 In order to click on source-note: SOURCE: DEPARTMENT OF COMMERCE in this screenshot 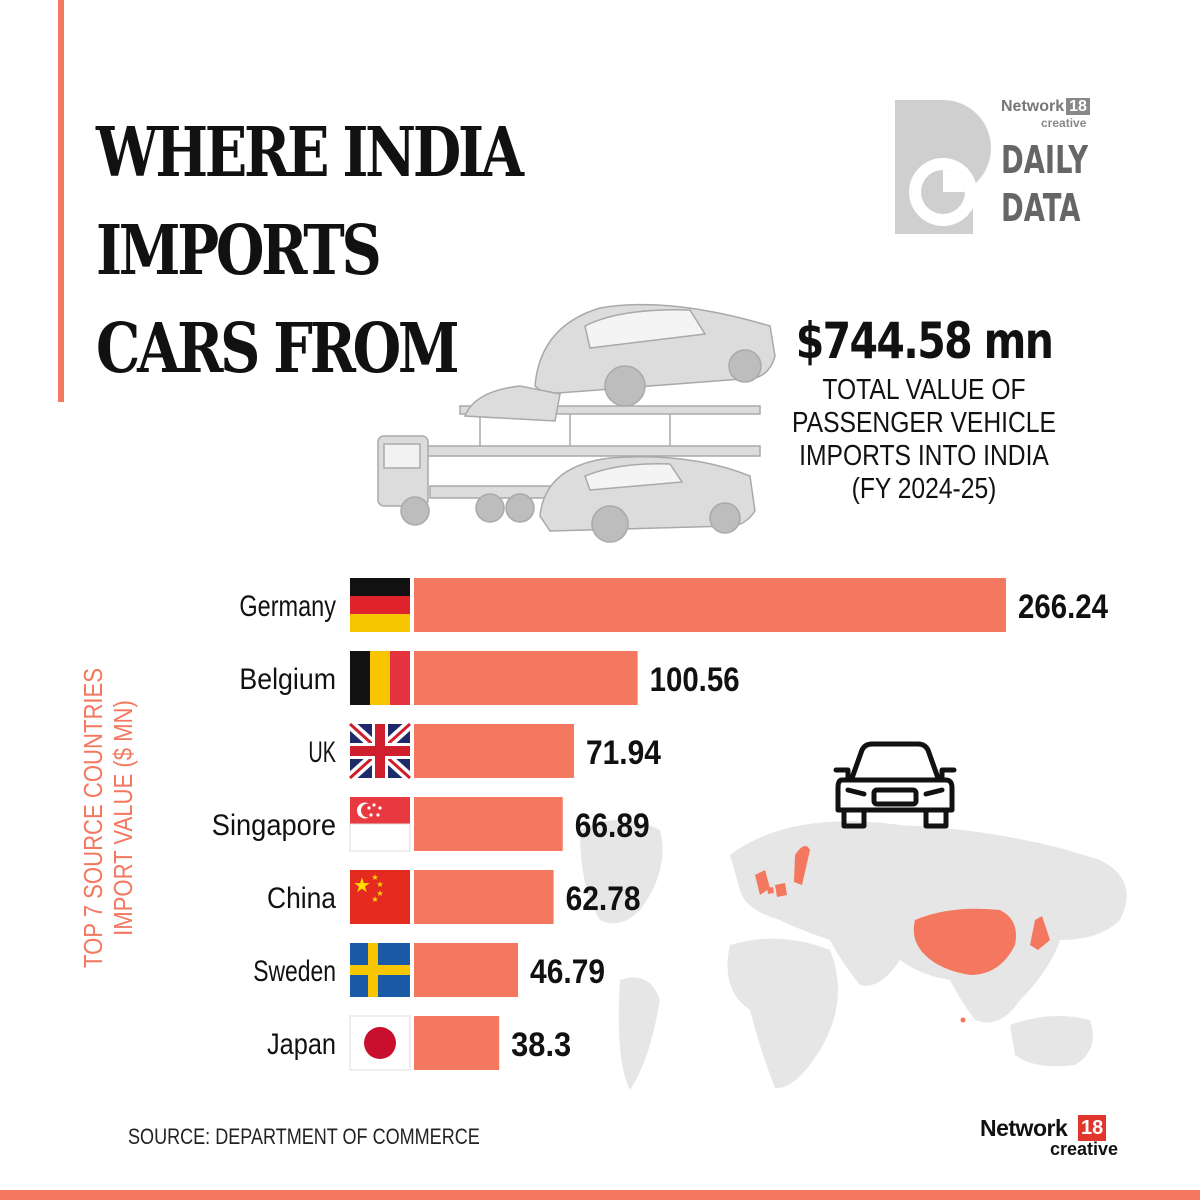, I will do `click(304, 1136)`.